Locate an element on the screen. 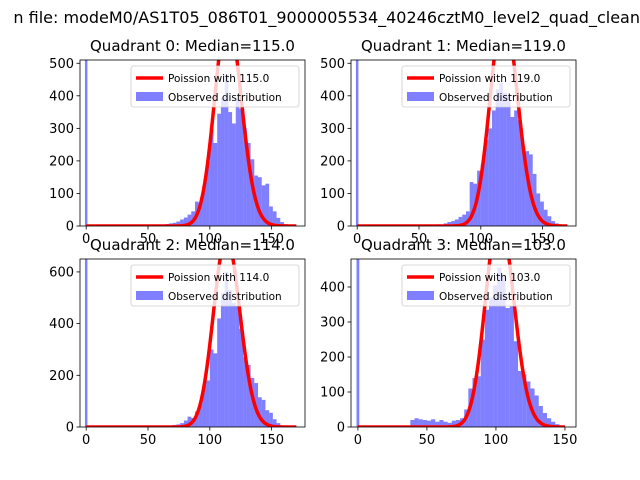  legend-label-poisson: Poission with 114.0 is located at coordinates (218, 278).